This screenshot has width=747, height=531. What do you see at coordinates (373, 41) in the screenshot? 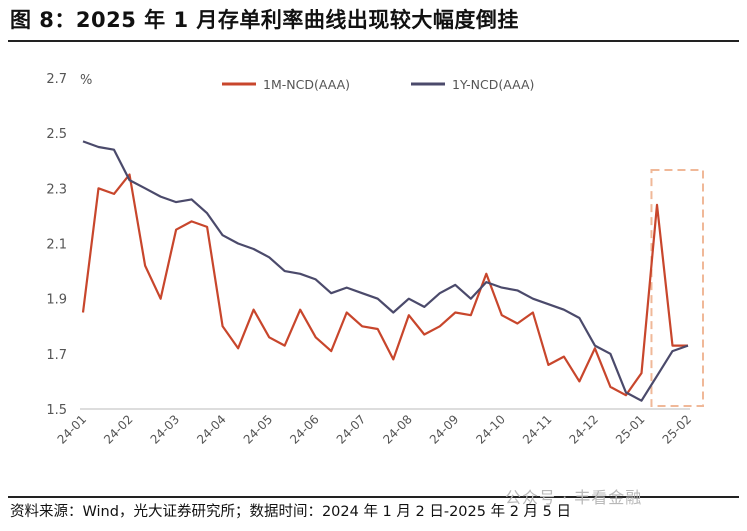
I see `top-rule` at bounding box center [373, 41].